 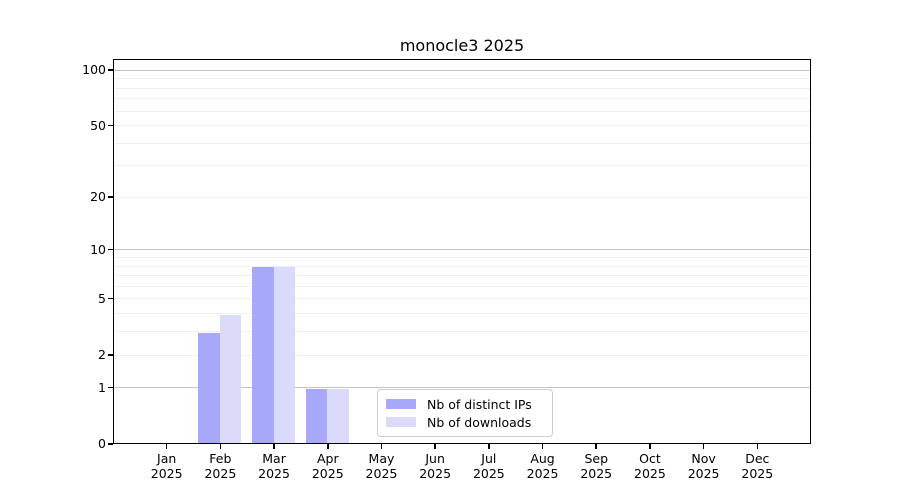 What do you see at coordinates (381, 446) in the screenshot?
I see `x-tick-mark-may` at bounding box center [381, 446].